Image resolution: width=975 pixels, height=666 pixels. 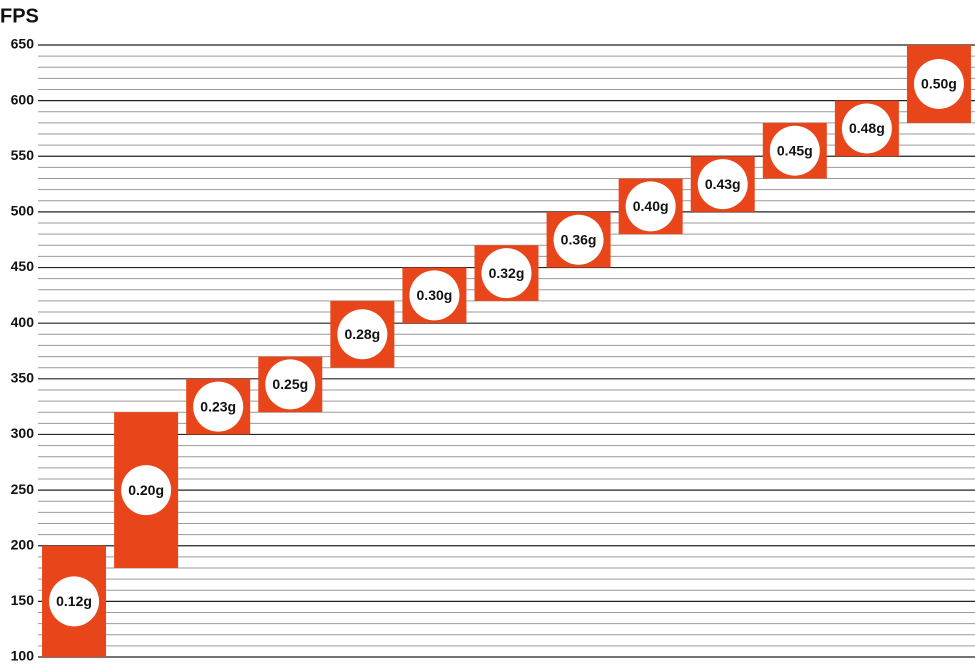 I want to click on category-label: 0.25g, so click(x=290, y=384).